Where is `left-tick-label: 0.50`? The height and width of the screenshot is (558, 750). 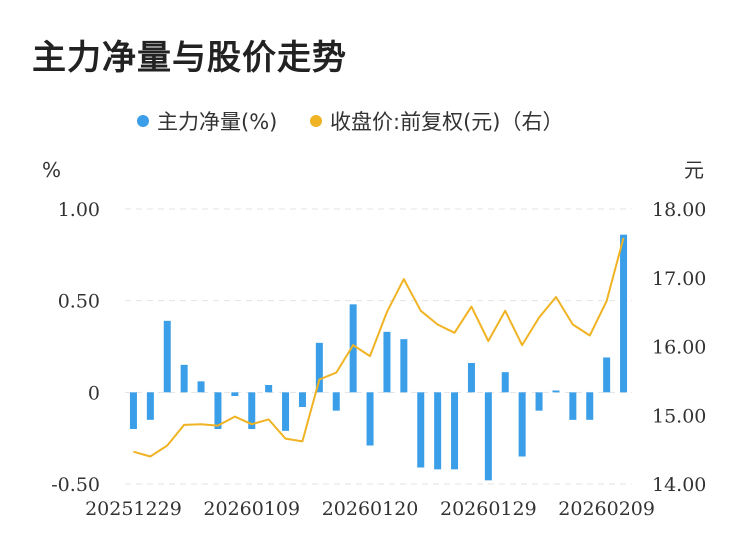 left-tick-label: 0.50 is located at coordinates (79, 302).